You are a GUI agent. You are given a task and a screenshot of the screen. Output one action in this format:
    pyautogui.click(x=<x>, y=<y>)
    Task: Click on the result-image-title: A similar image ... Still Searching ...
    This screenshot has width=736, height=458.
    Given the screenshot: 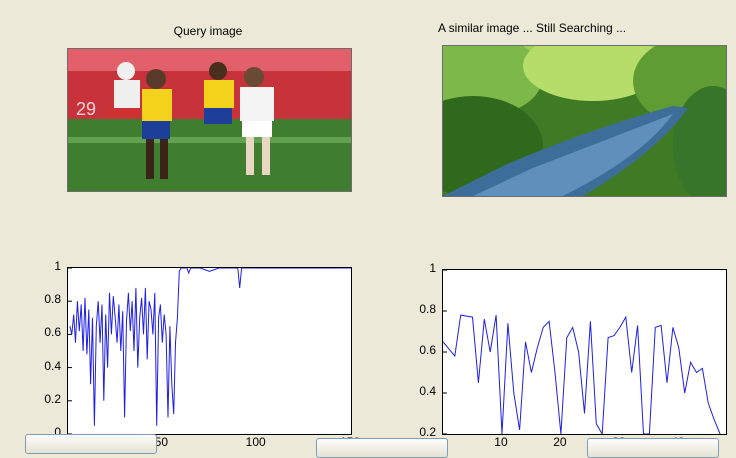 What is the action you would take?
    pyautogui.click(x=532, y=28)
    